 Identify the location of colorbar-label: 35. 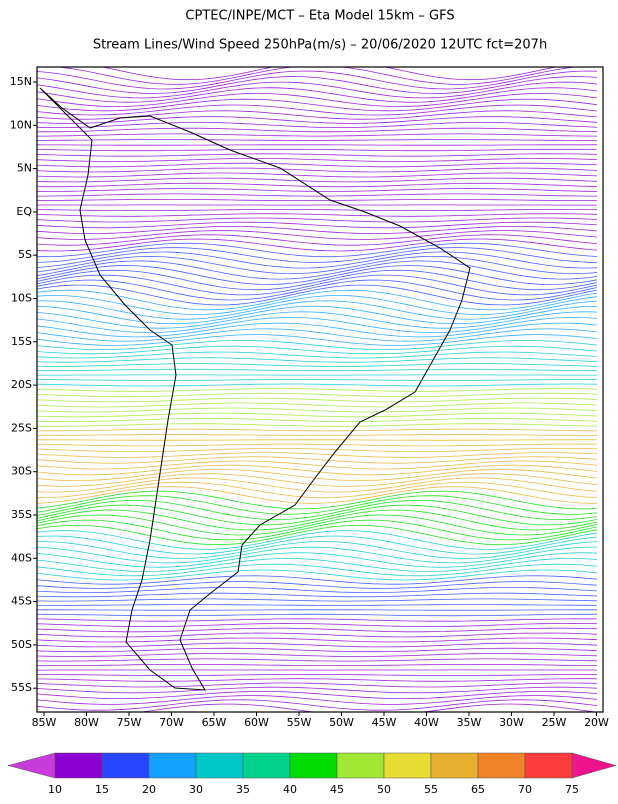
(243, 789).